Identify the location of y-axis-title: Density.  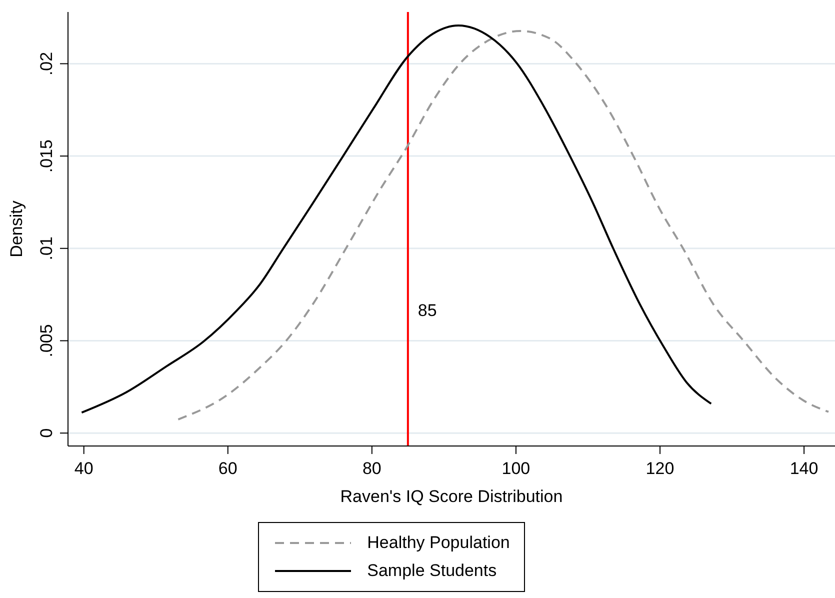
(16, 229).